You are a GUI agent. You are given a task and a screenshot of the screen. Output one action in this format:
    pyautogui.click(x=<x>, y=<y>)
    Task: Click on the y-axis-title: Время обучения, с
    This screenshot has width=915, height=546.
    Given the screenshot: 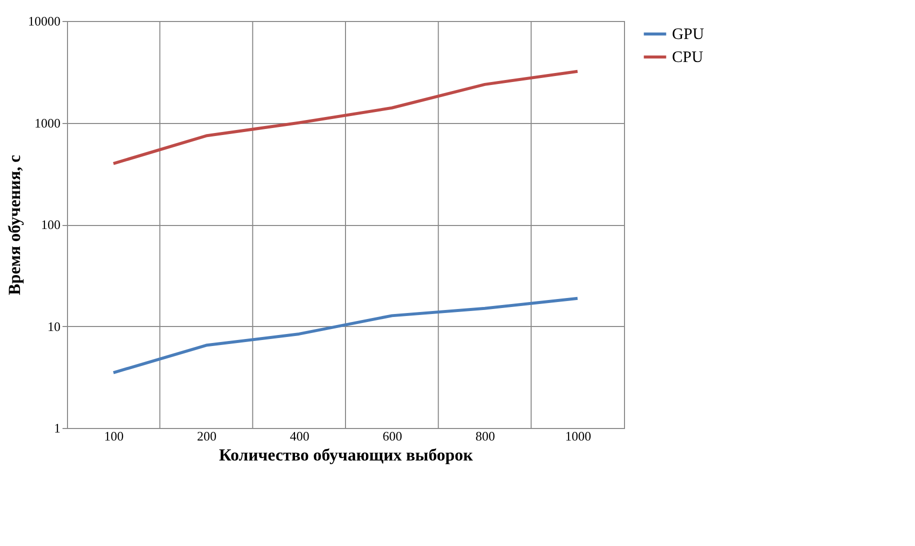 What is the action you would take?
    pyautogui.click(x=14, y=225)
    